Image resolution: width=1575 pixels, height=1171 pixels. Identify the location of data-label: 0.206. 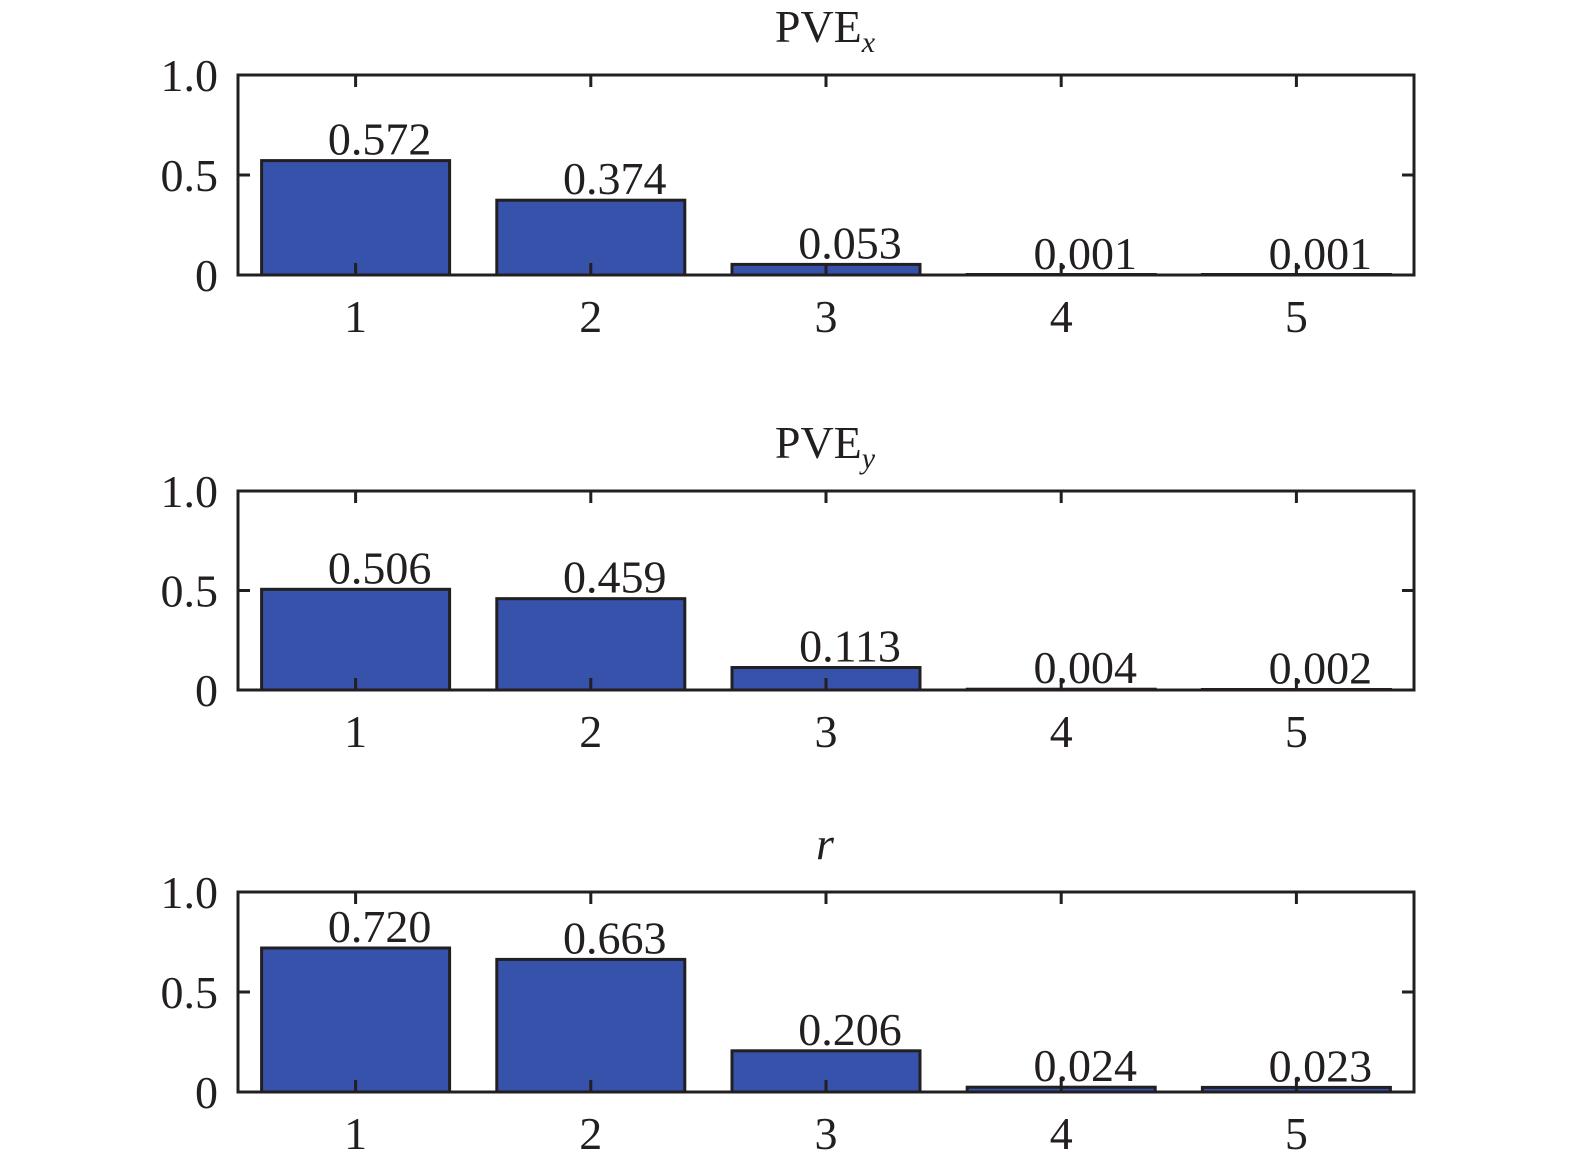
(850, 1029).